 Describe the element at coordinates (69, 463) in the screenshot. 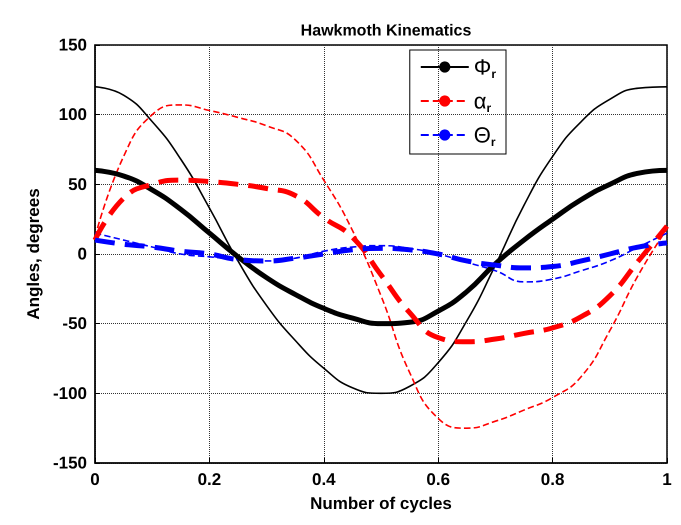

I see `y-tick-label: -150` at that location.